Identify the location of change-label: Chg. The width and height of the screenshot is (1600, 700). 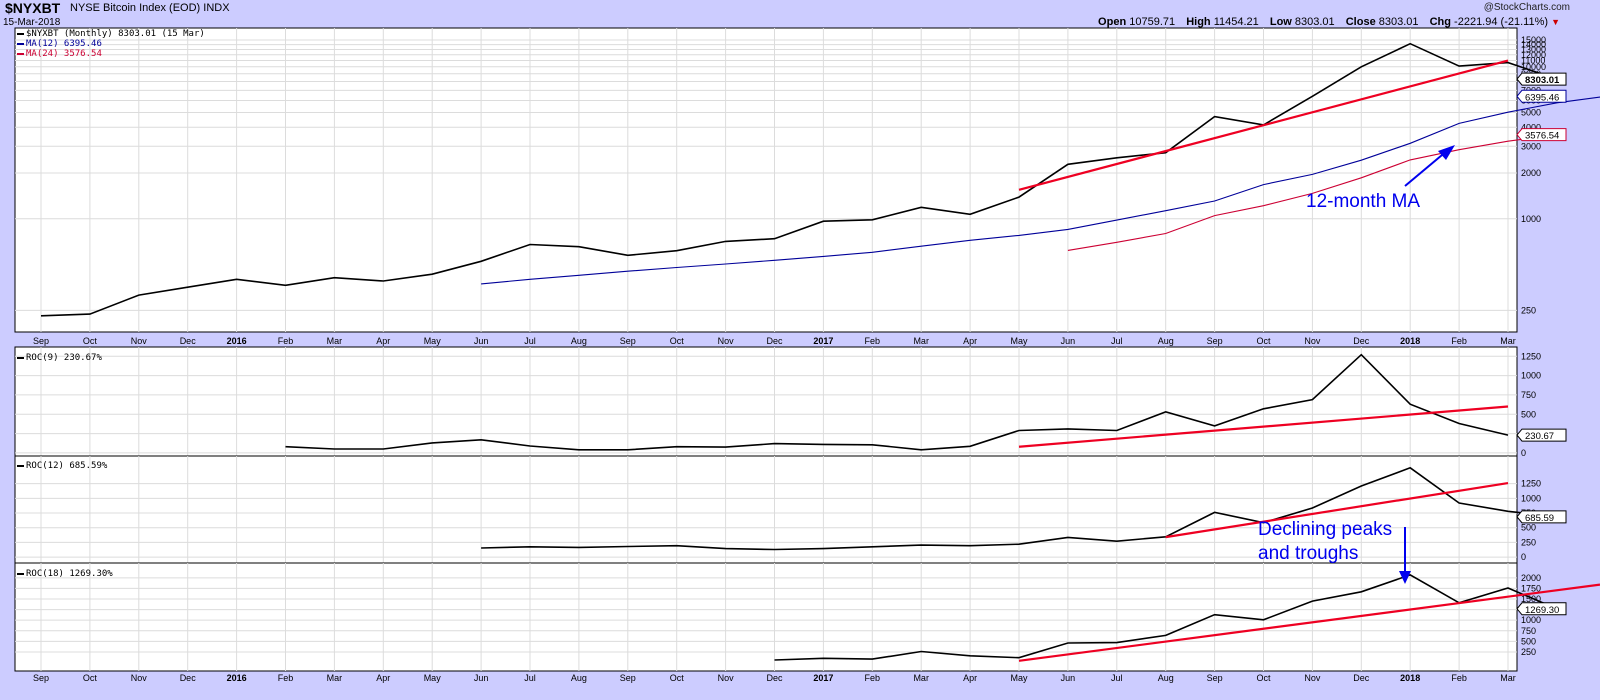
(1440, 22).